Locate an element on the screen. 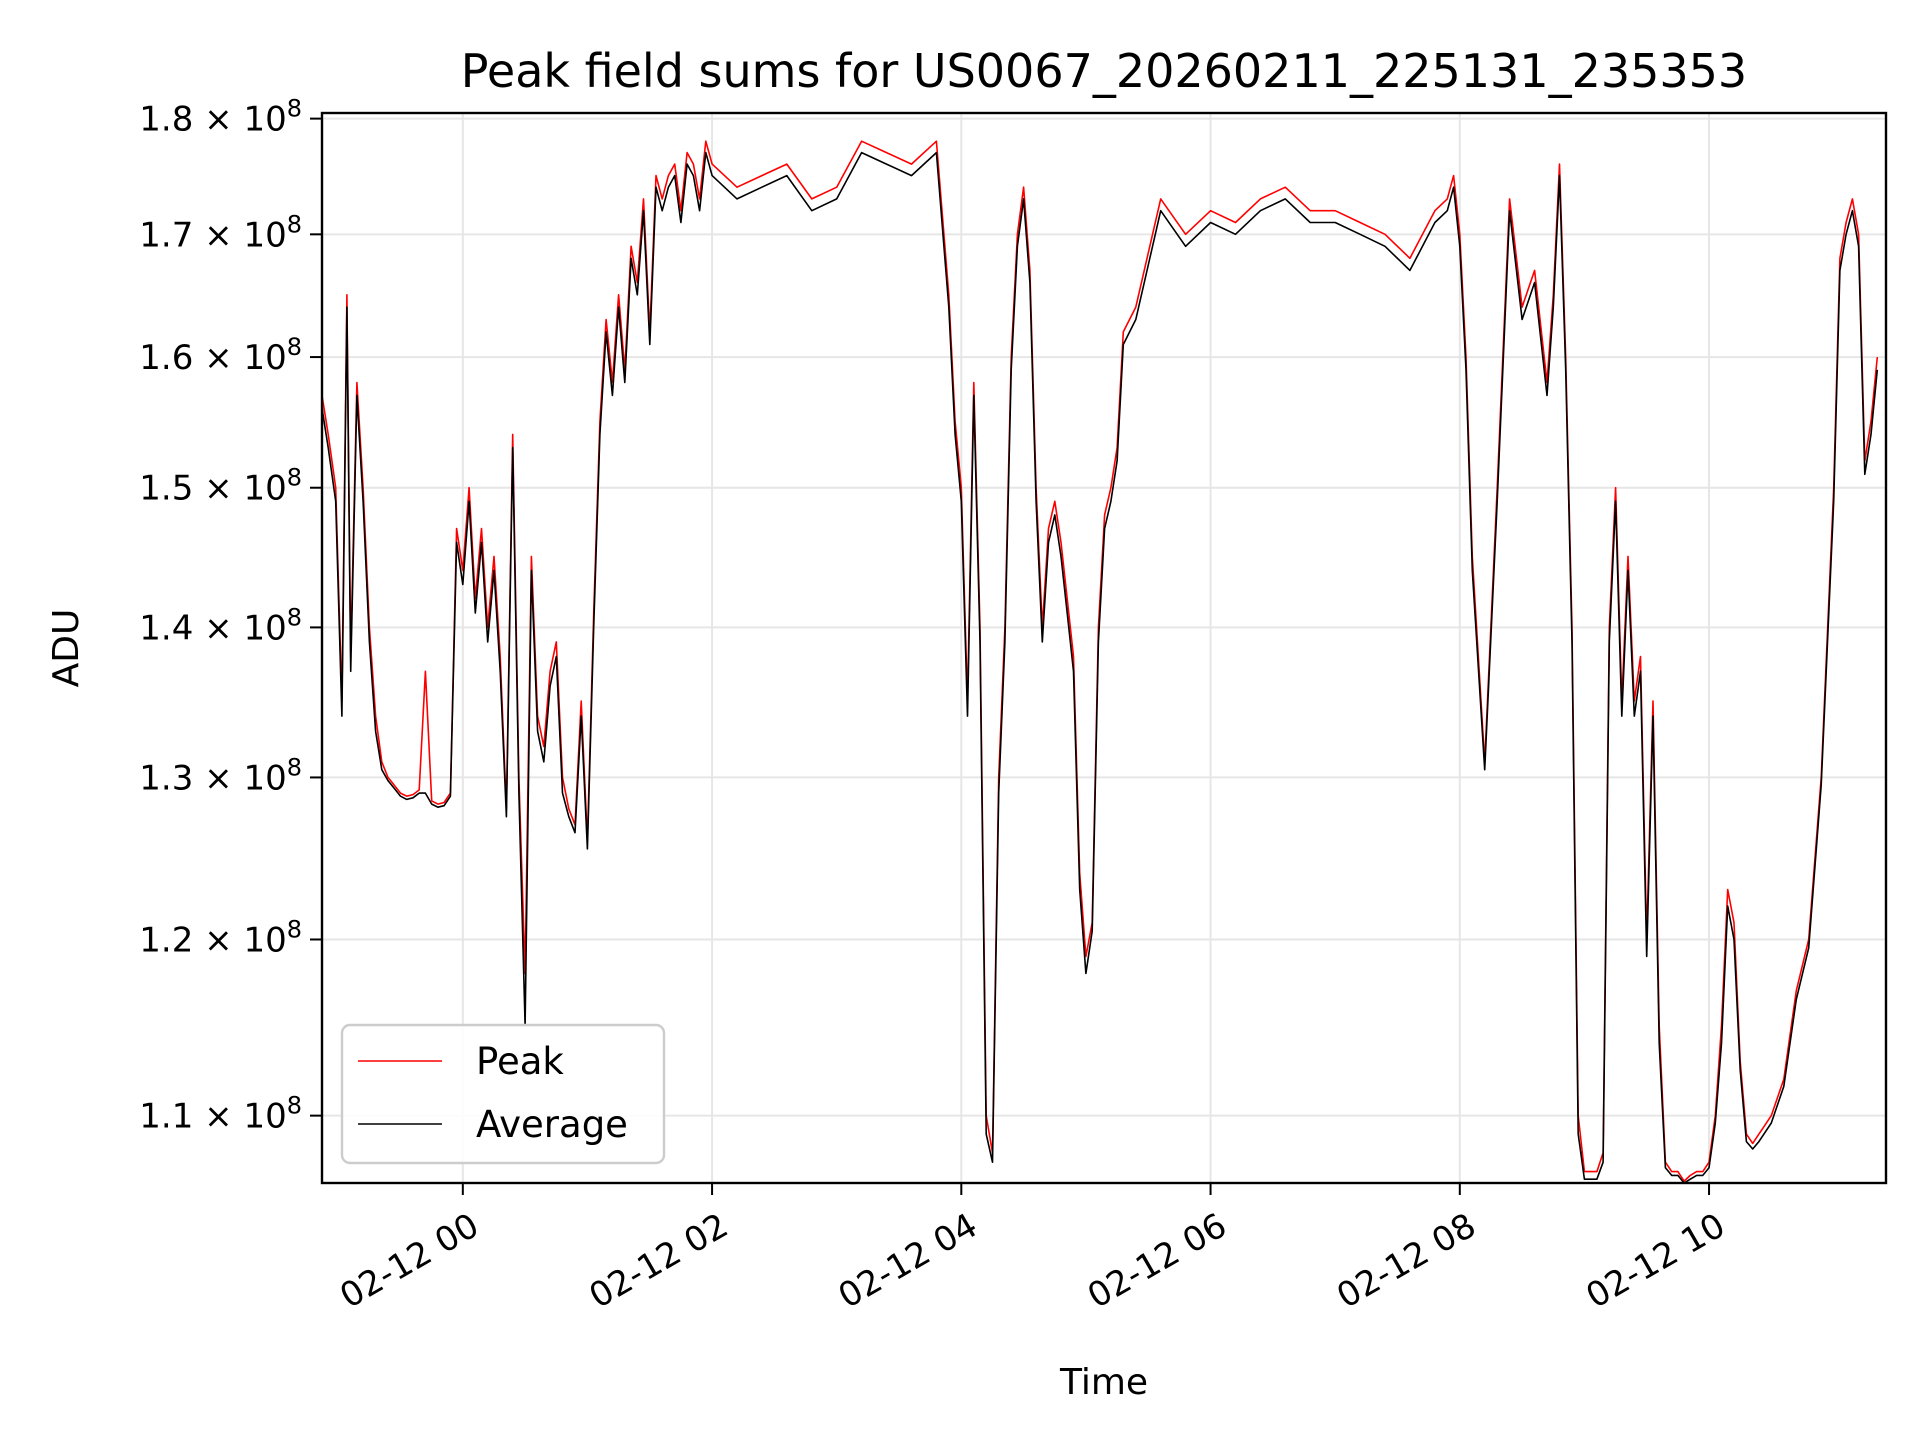 The height and width of the screenshot is (1440, 1920). y-tick-label: 1.4 × 108 is located at coordinates (220, 625).